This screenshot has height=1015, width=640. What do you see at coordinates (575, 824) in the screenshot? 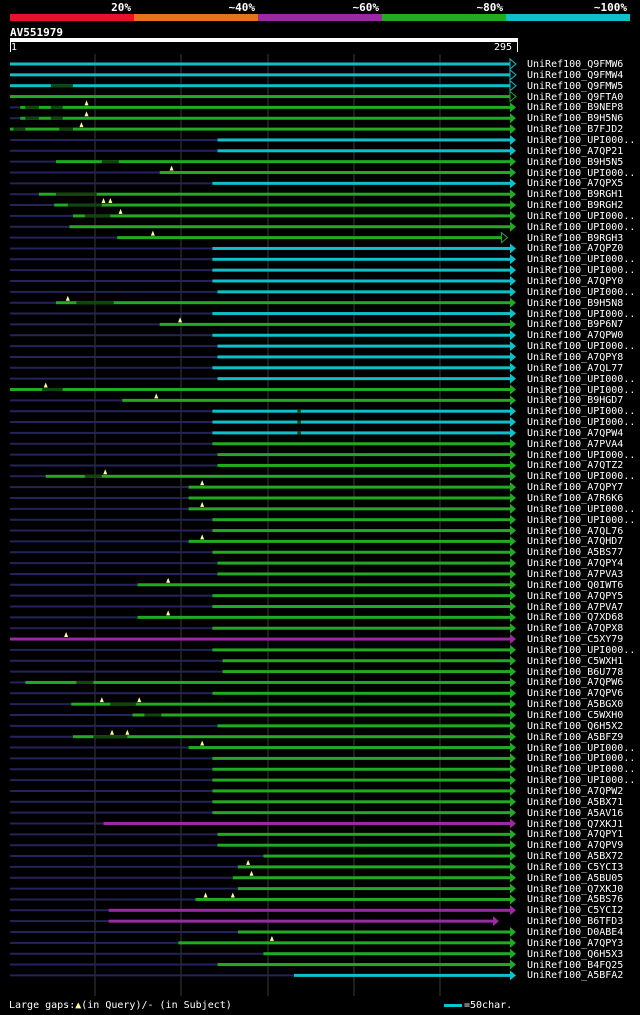
I see `hit-label: UniRef100_Q7XKJ1` at bounding box center [575, 824].